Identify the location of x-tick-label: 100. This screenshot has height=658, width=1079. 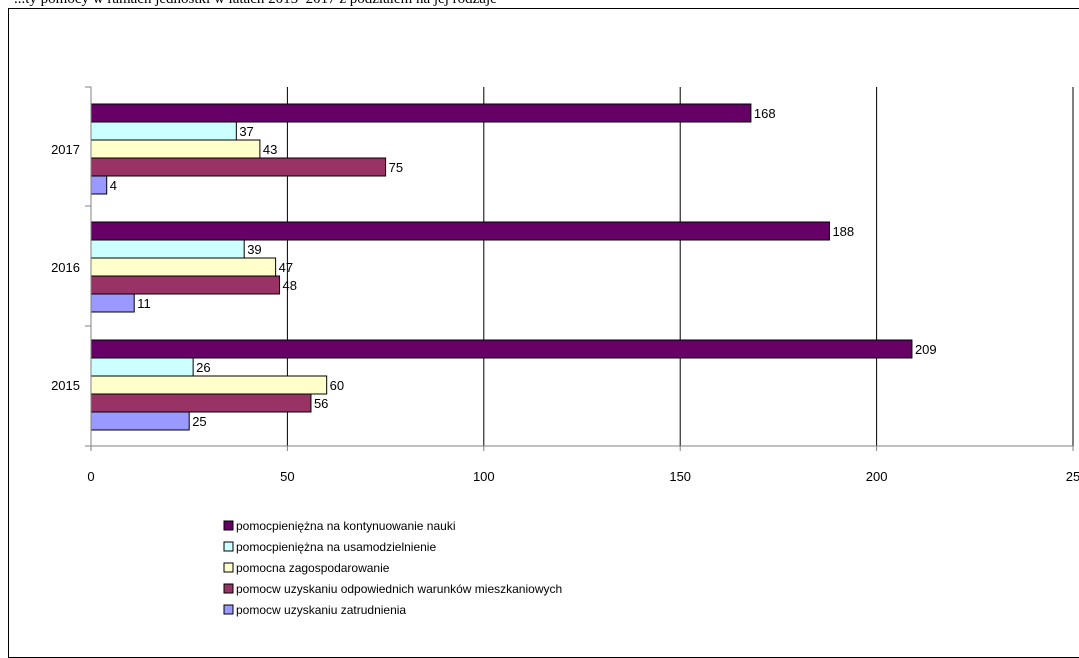
(484, 476).